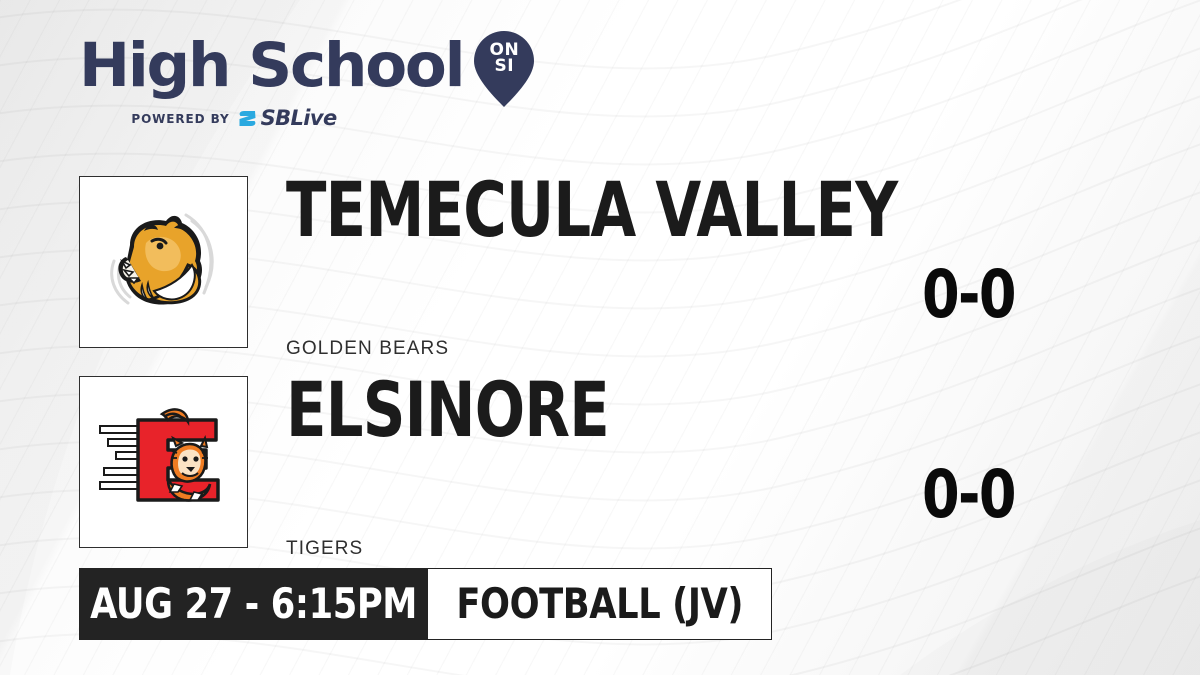  What do you see at coordinates (272, 65) in the screenshot?
I see `brand-wordmark: High School` at bounding box center [272, 65].